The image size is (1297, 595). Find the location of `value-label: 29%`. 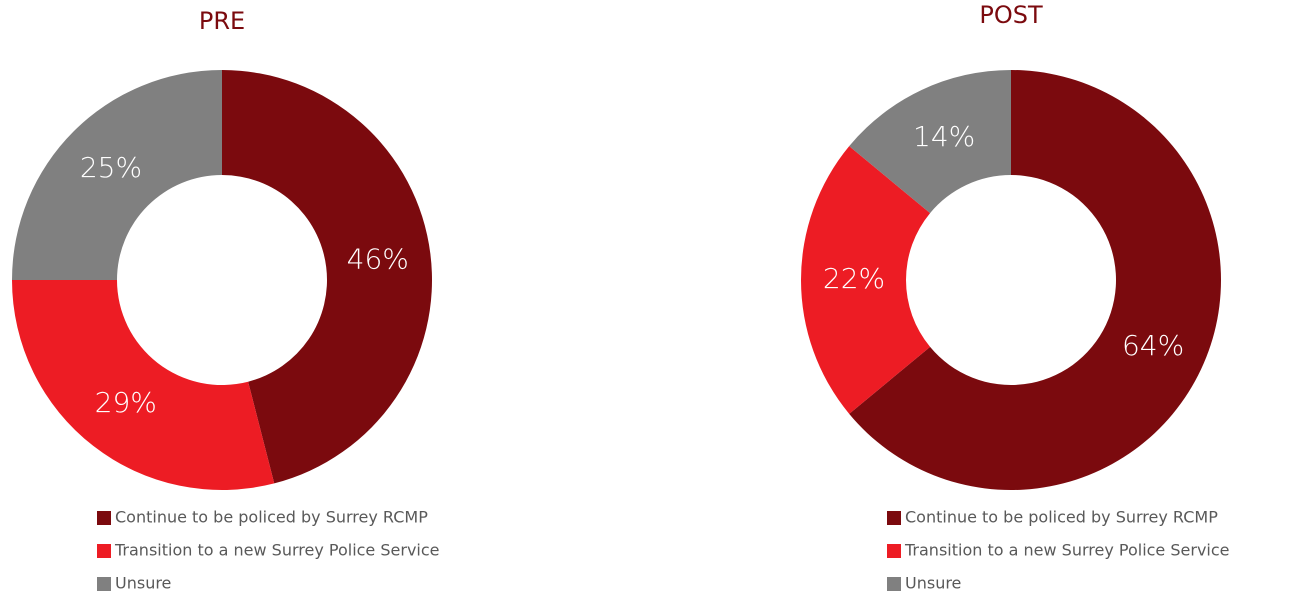

value-label: 29% is located at coordinates (126, 402).